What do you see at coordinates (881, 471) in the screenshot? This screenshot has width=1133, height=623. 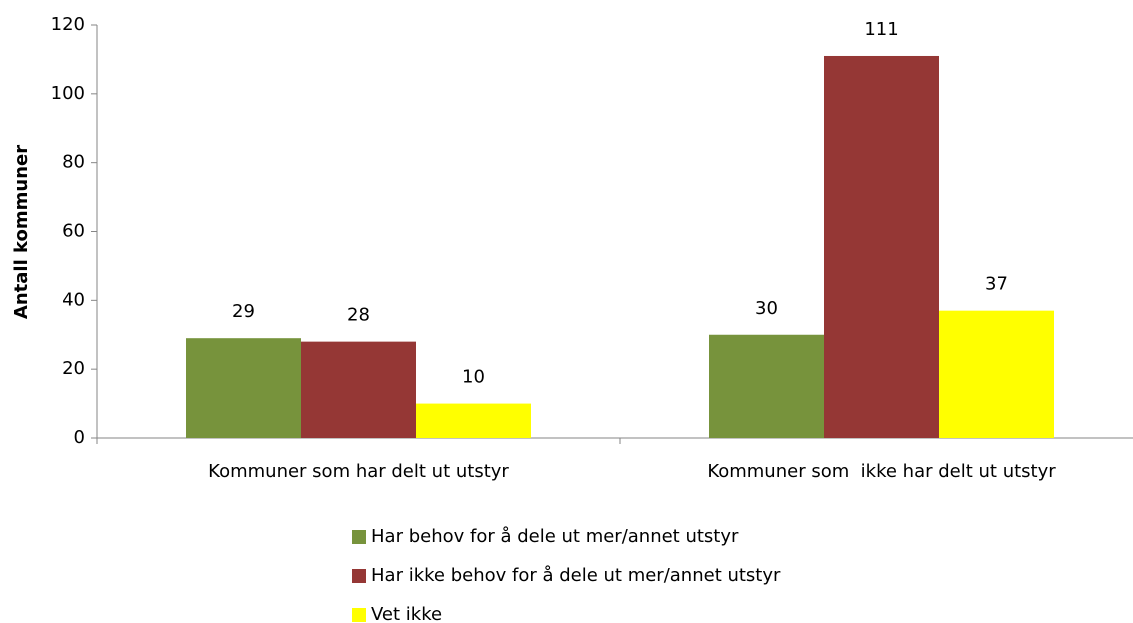 I see `x-tick-label: Kommuner som ikke har delt ut utstyr` at bounding box center [881, 471].